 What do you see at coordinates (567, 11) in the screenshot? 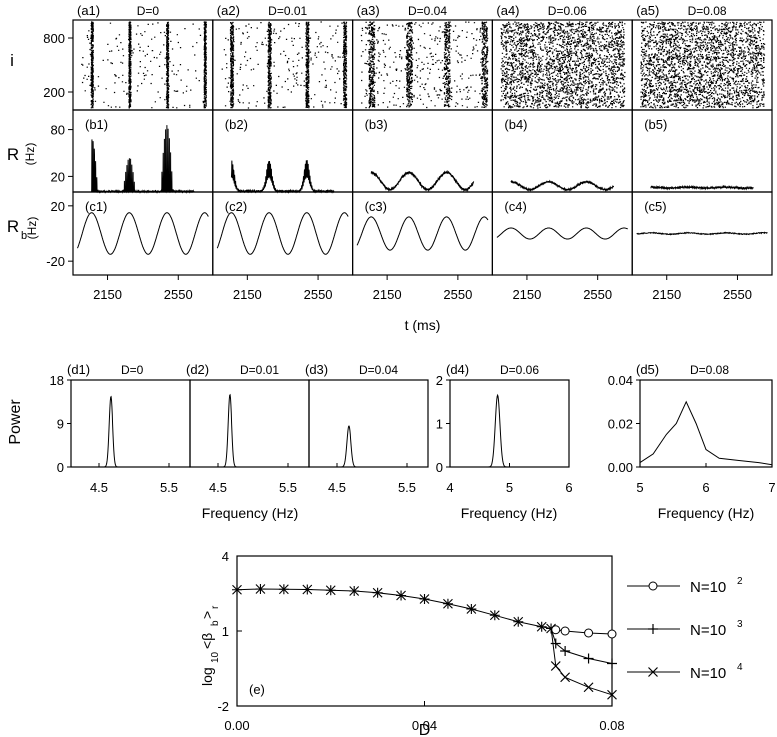
I see `panel-title: D=0.06` at bounding box center [567, 11].